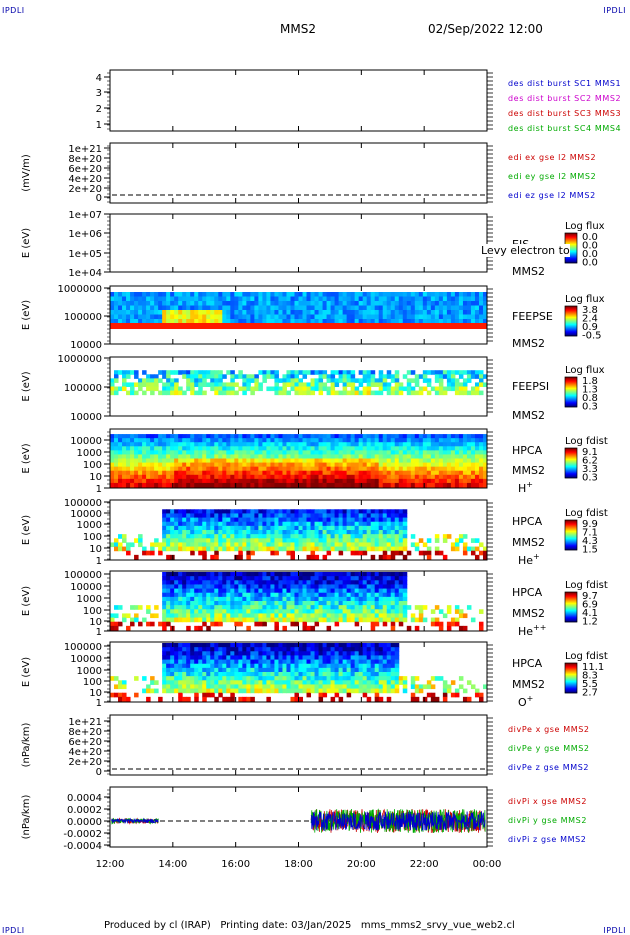  Describe the element at coordinates (564, 83) in the screenshot. I see `legend-entry: des dist burst SC1 MMS1` at that location.